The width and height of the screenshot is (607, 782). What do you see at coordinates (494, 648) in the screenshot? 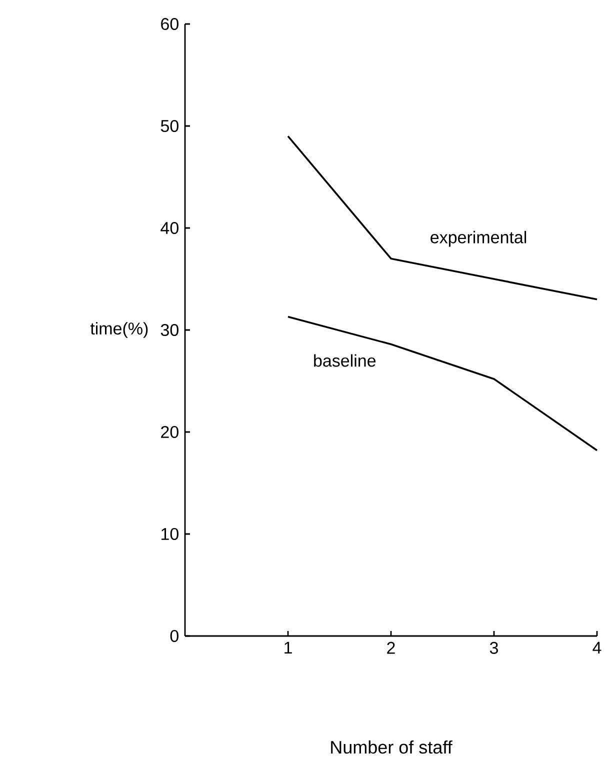
I see `x-tick-label: 3` at bounding box center [494, 648].